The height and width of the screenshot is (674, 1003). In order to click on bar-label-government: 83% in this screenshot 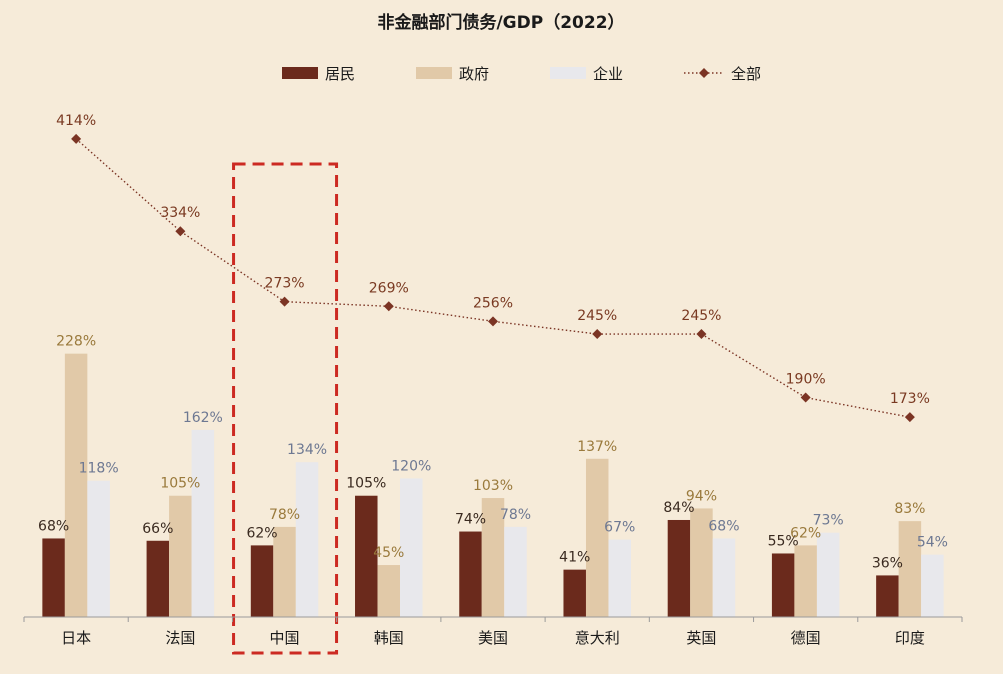, I will do `click(909, 509)`.